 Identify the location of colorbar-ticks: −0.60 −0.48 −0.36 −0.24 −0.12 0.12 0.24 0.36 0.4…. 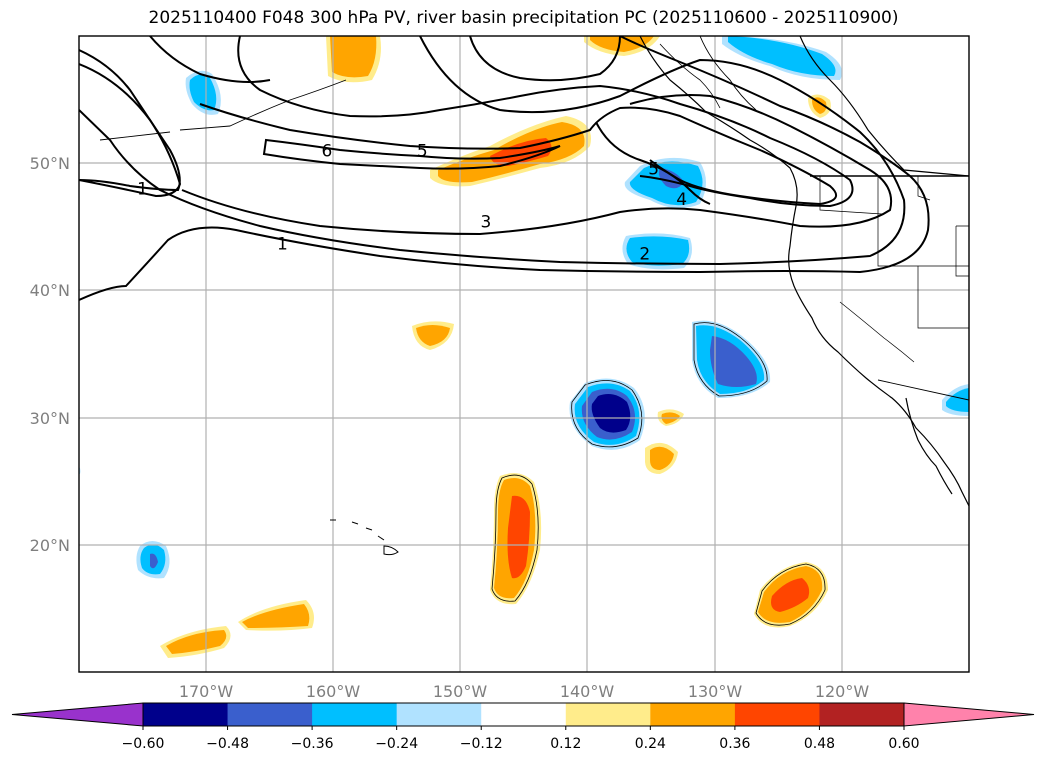
(521, 739).